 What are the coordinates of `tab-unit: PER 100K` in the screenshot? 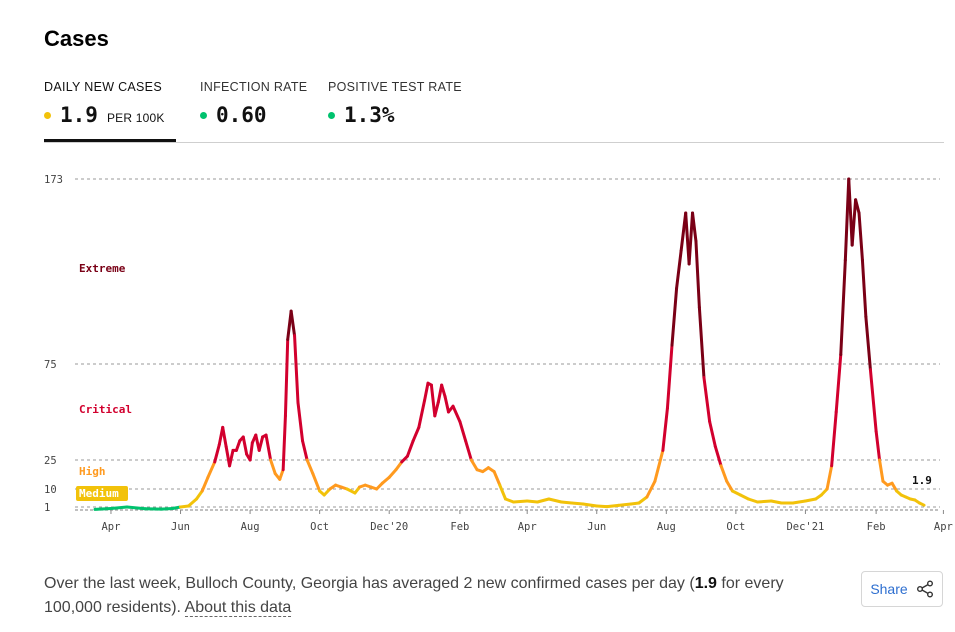 It's located at (135, 118).